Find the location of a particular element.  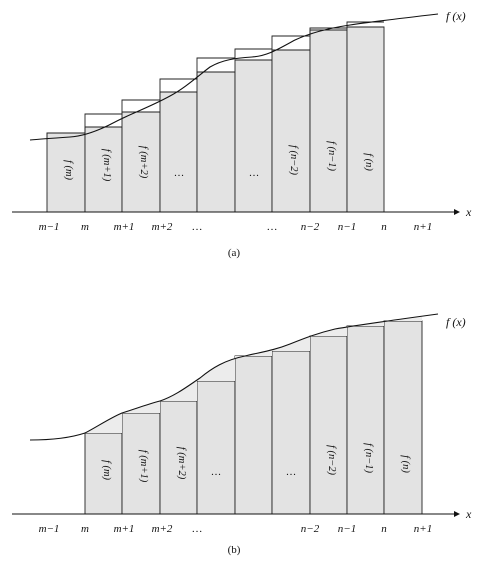

panel-b-curve-shading is located at coordinates (253, 375).